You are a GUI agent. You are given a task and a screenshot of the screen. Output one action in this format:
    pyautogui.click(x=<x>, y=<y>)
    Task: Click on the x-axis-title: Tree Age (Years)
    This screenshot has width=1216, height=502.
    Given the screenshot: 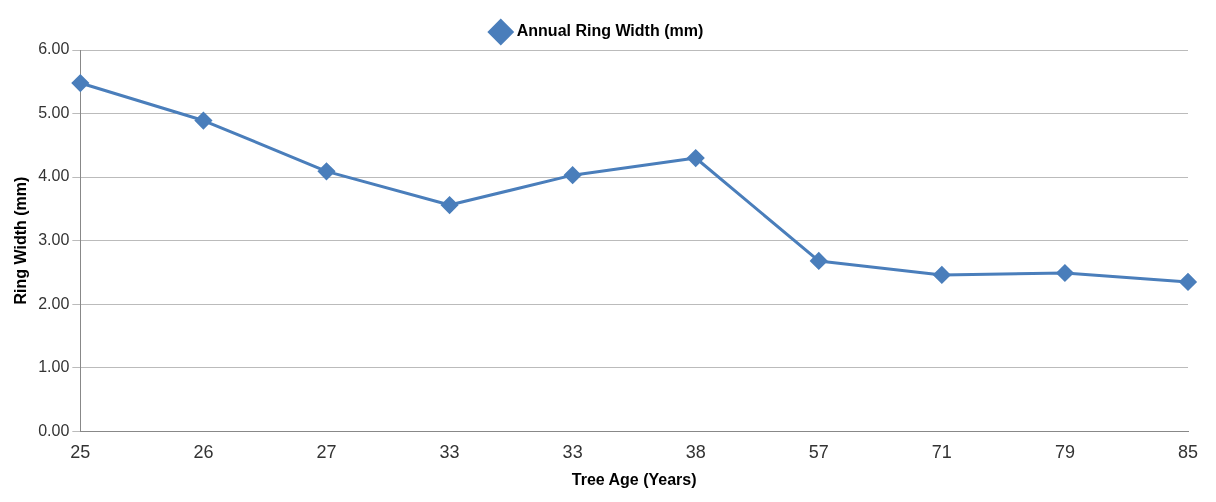 What is the action you would take?
    pyautogui.click(x=634, y=479)
    